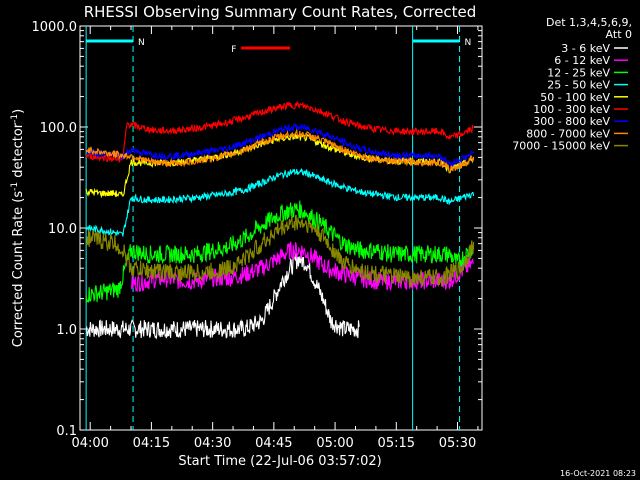 The width and height of the screenshot is (640, 480). What do you see at coordinates (66, 330) in the screenshot?
I see `y-tick-label: 1.0` at bounding box center [66, 330].